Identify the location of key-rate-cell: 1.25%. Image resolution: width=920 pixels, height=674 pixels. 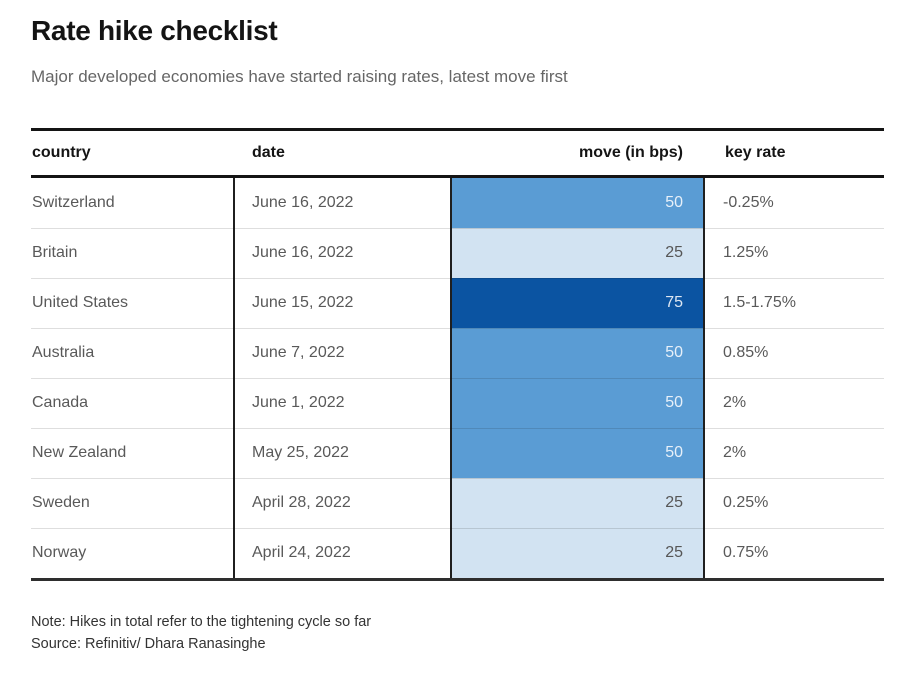
(746, 252).